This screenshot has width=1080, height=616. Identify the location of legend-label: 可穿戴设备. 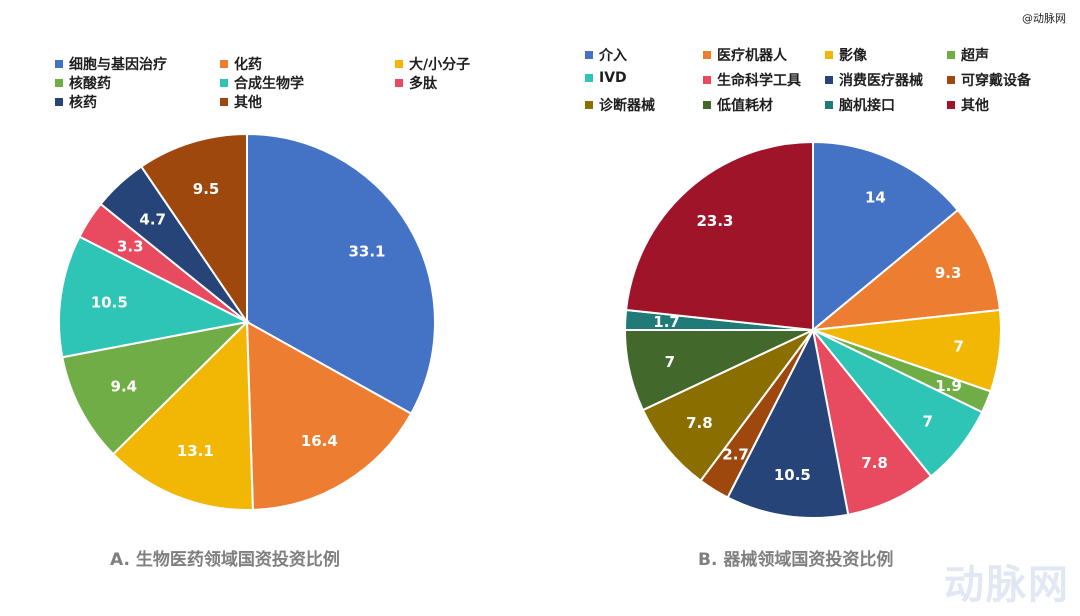
(996, 81).